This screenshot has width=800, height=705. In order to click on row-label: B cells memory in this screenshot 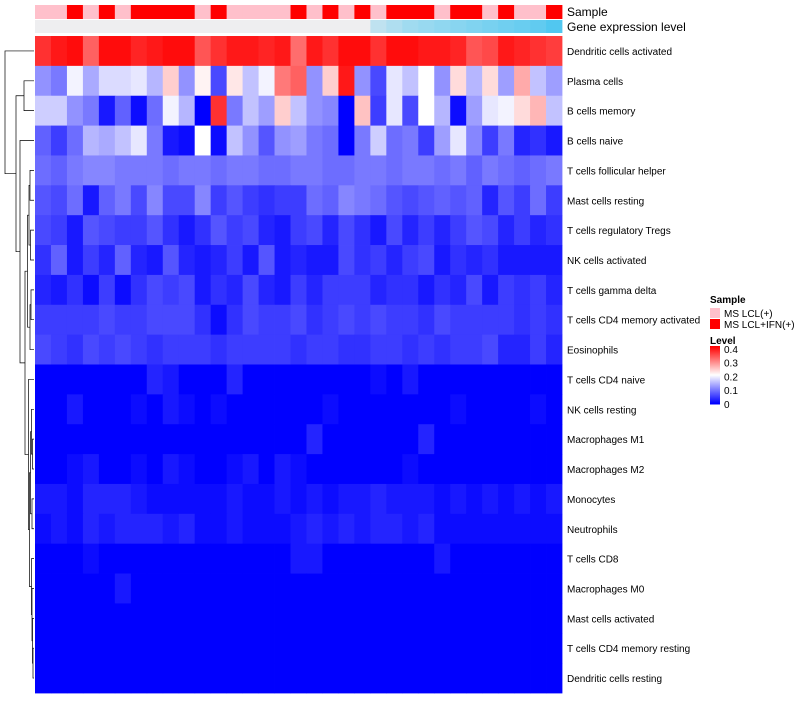, I will do `click(601, 112)`.